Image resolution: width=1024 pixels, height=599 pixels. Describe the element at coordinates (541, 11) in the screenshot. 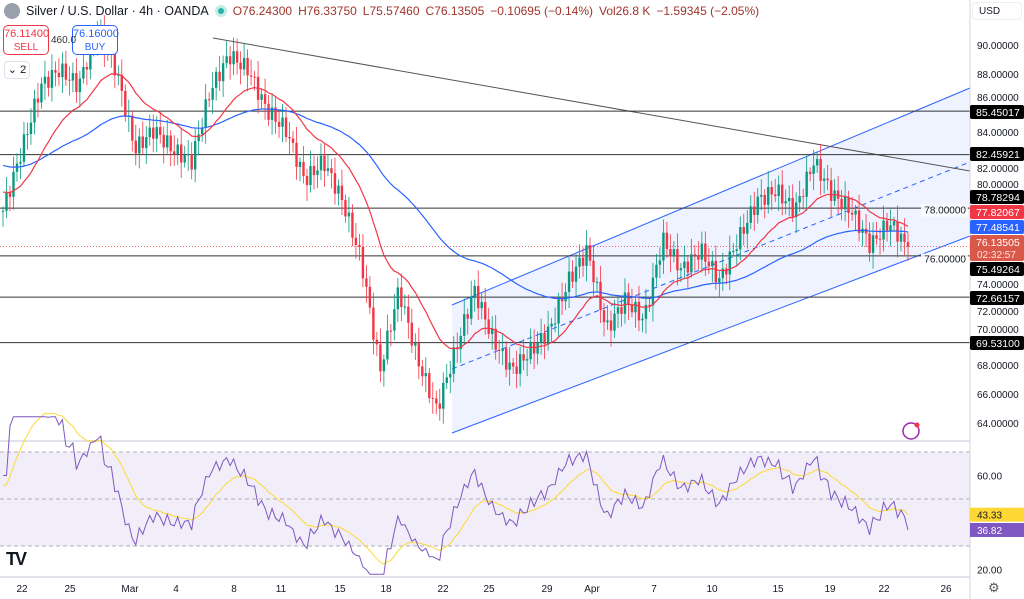

I see `ohlc-change: −0.10695 (−0.14%)` at that location.